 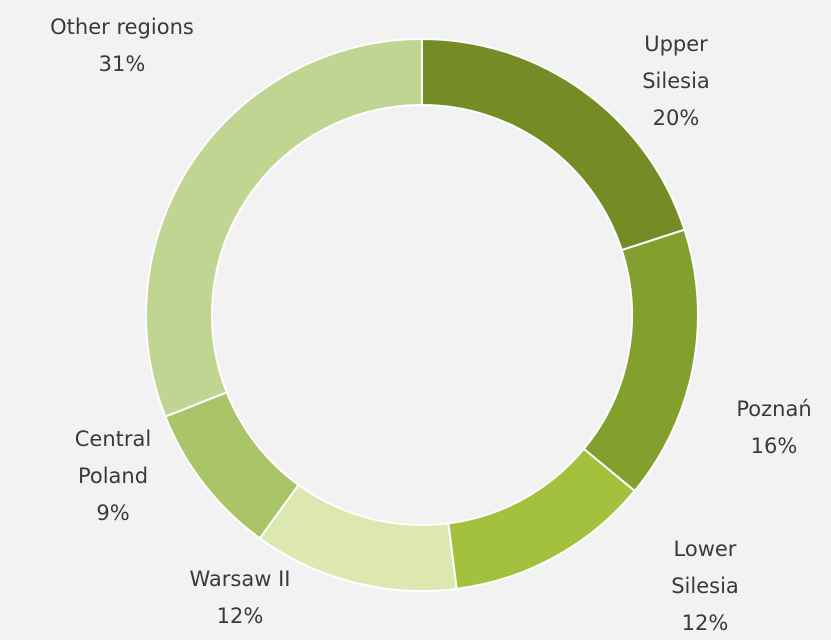 What do you see at coordinates (774, 409) in the screenshot?
I see `category-name: Poznań` at bounding box center [774, 409].